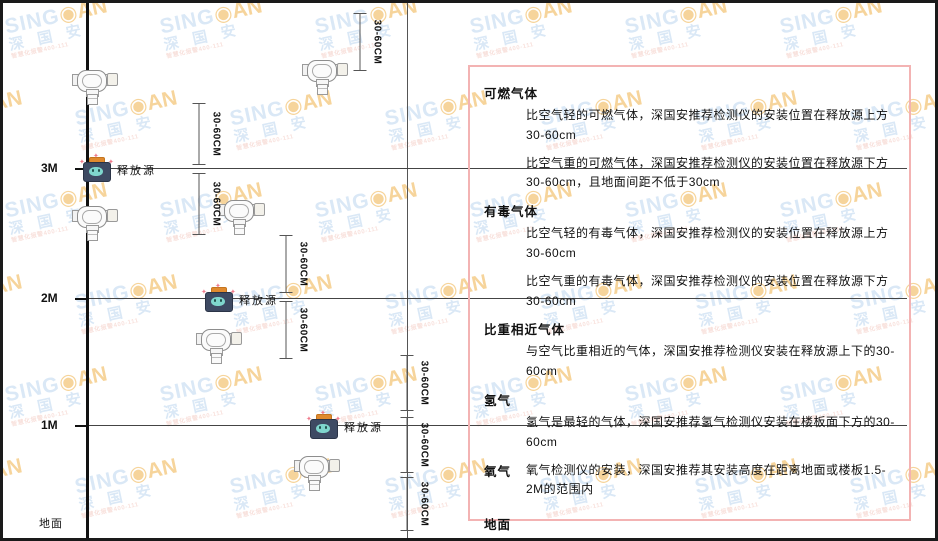  What do you see at coordinates (707, 243) in the screenshot?
I see `section-paragraph: 比空气轻的有毒气体，深国安推荐检测仪的安装位置在释放源上方30-60cm` at bounding box center [707, 243].